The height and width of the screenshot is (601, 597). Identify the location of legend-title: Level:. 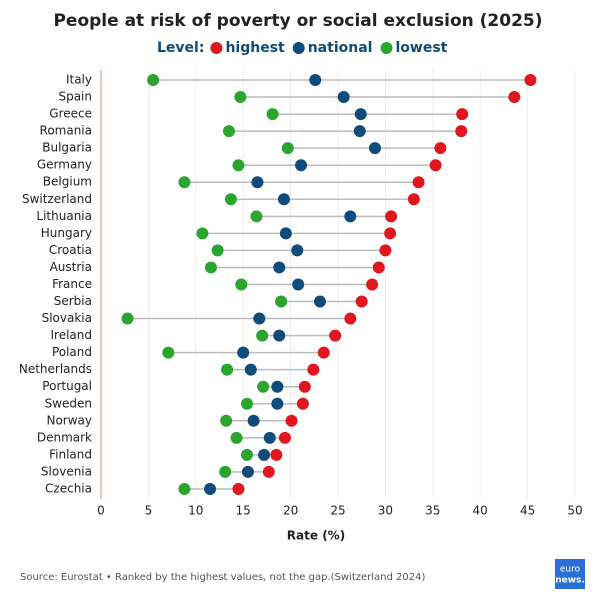
(180, 48).